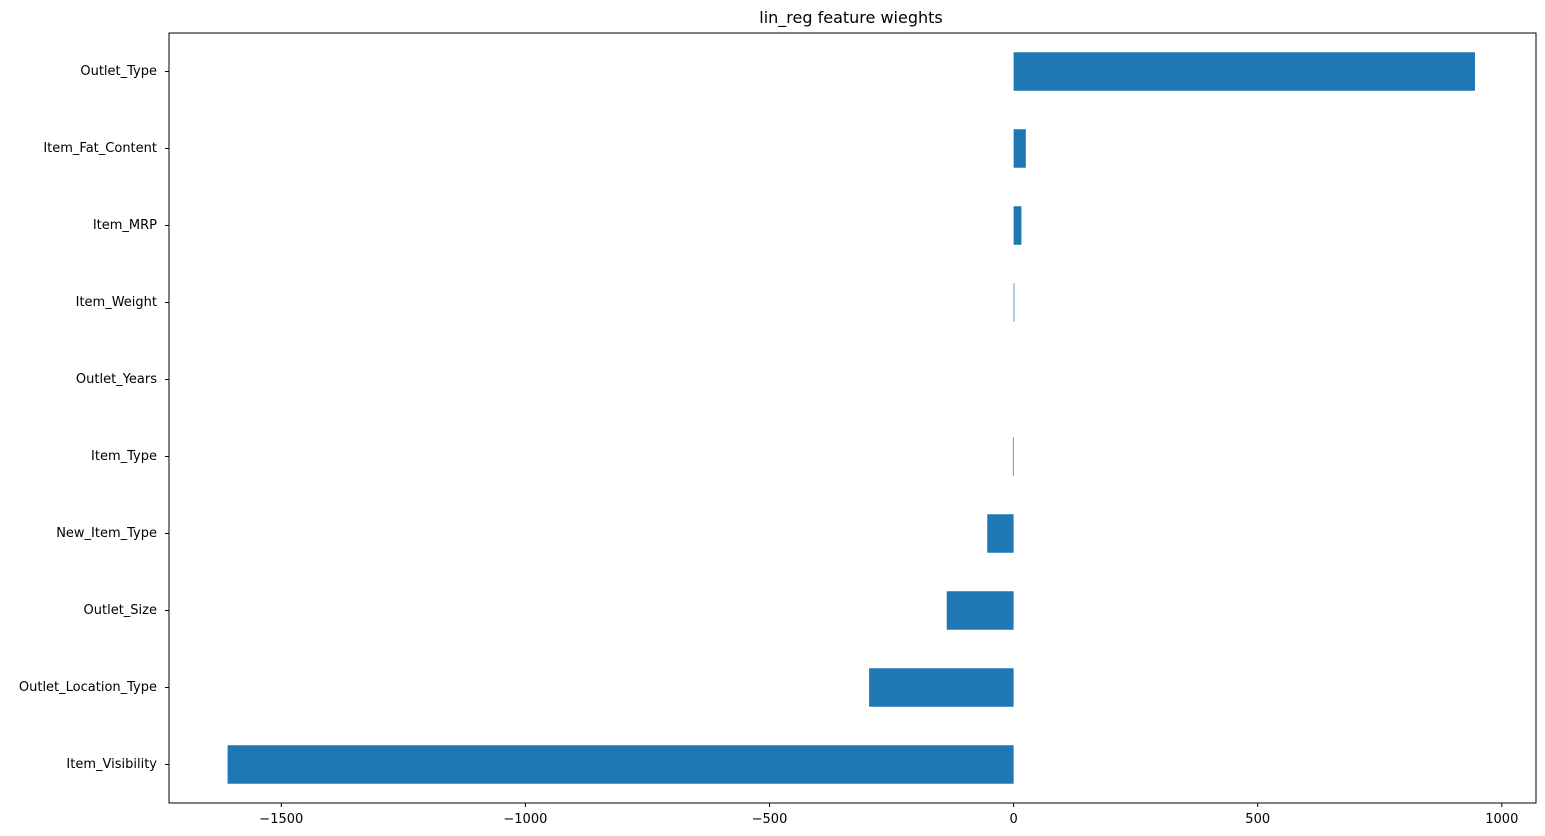 The image size is (1545, 836). What do you see at coordinates (120, 610) in the screenshot?
I see `y-tick-label: Outlet_Size` at bounding box center [120, 610].